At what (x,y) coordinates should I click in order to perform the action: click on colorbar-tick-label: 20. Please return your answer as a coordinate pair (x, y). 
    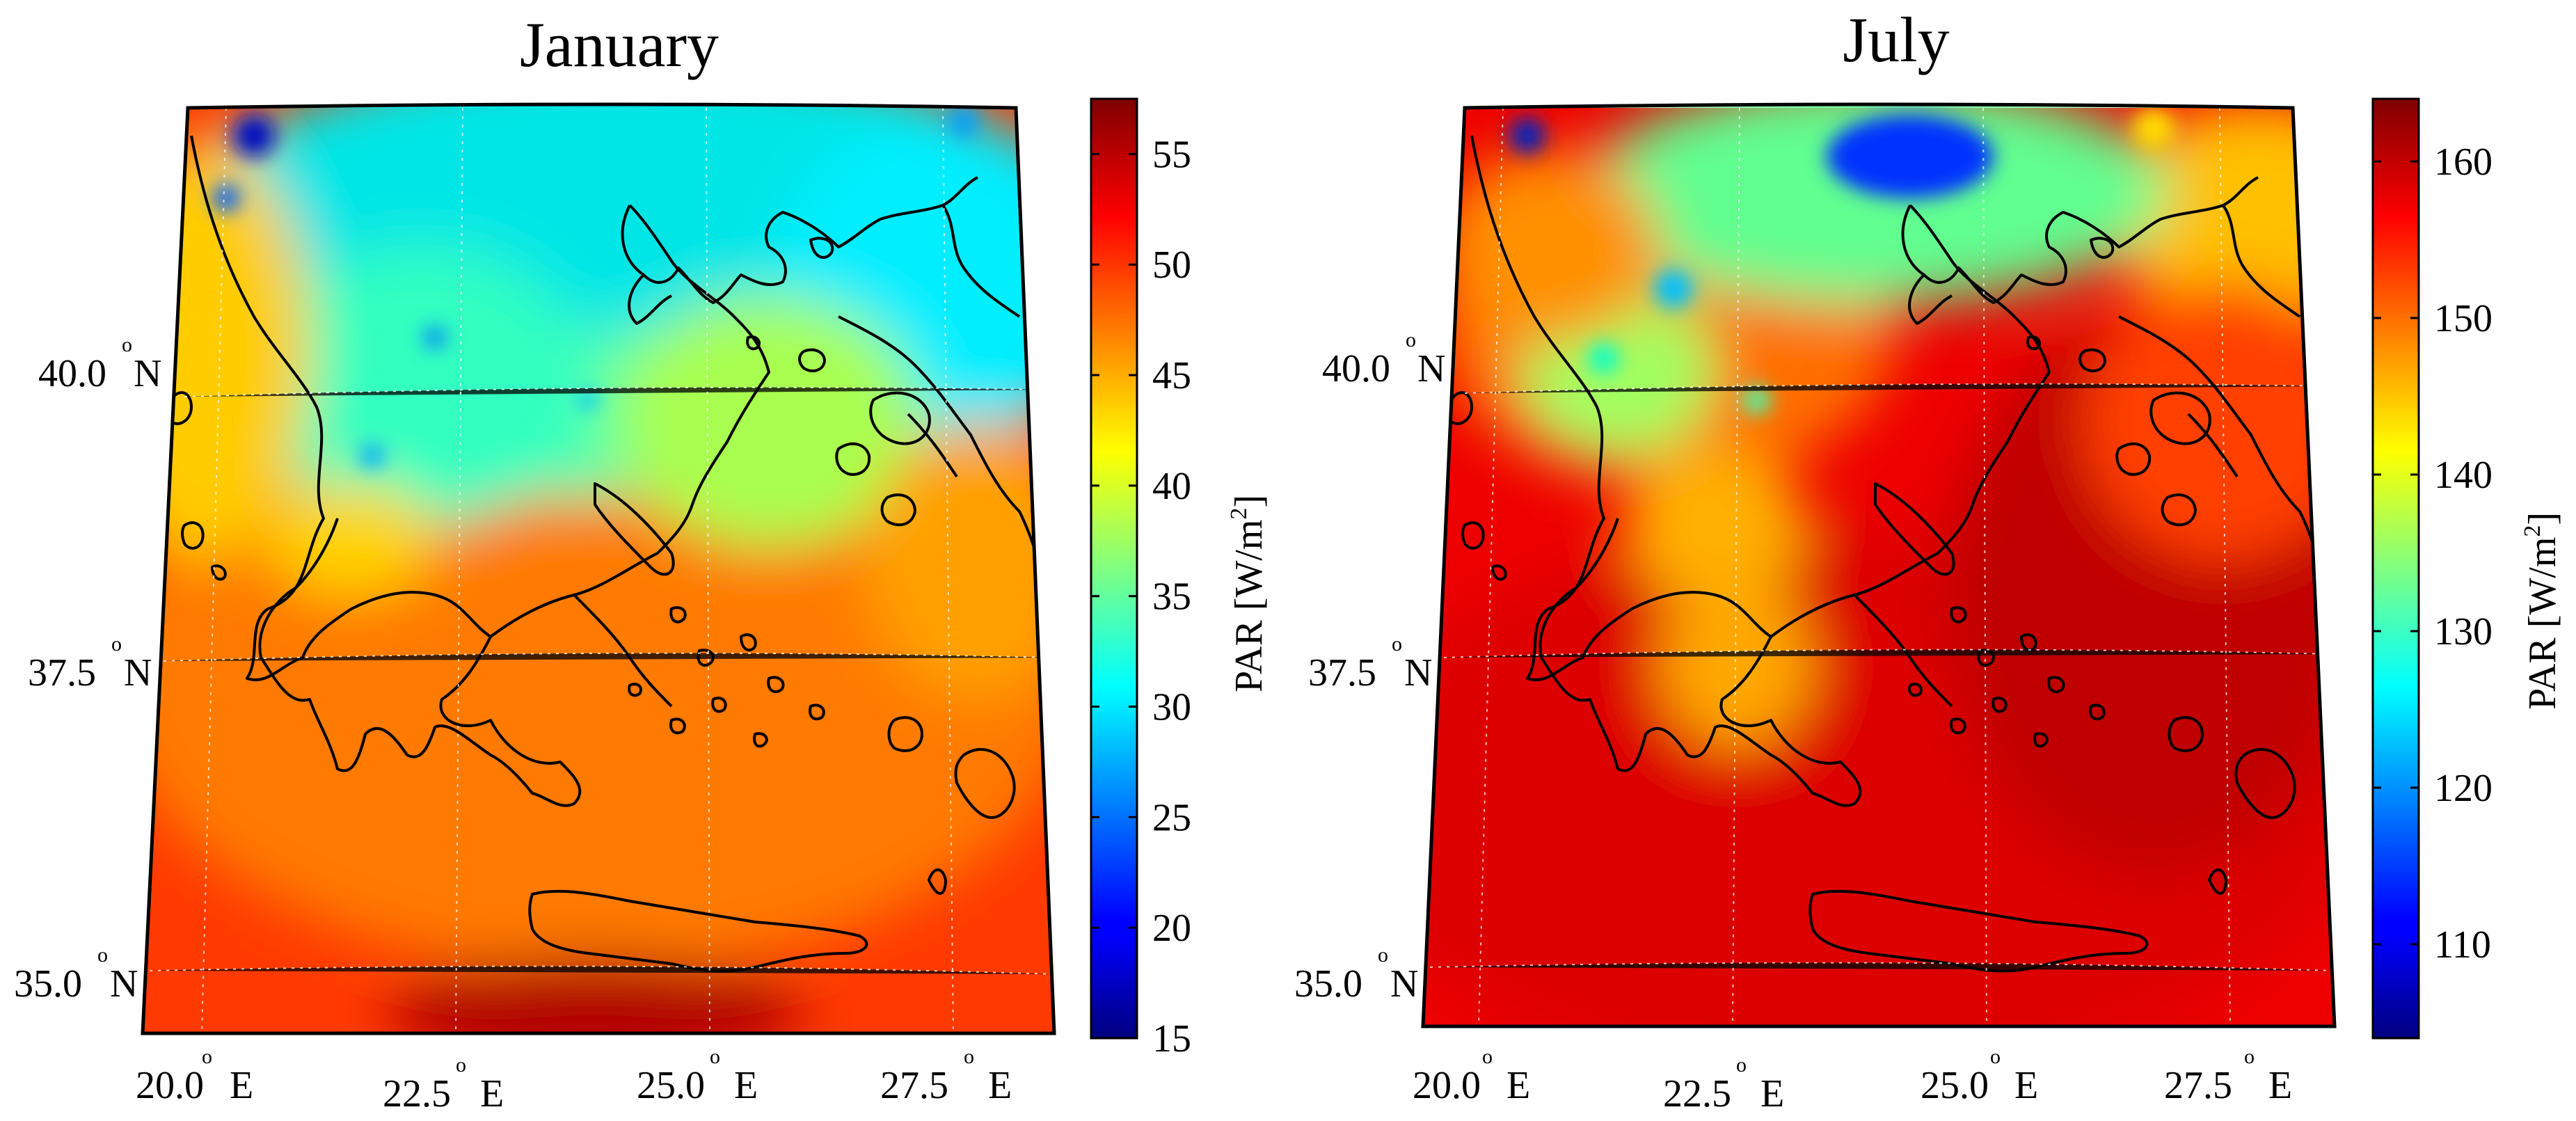
    Looking at the image, I should click on (1171, 928).